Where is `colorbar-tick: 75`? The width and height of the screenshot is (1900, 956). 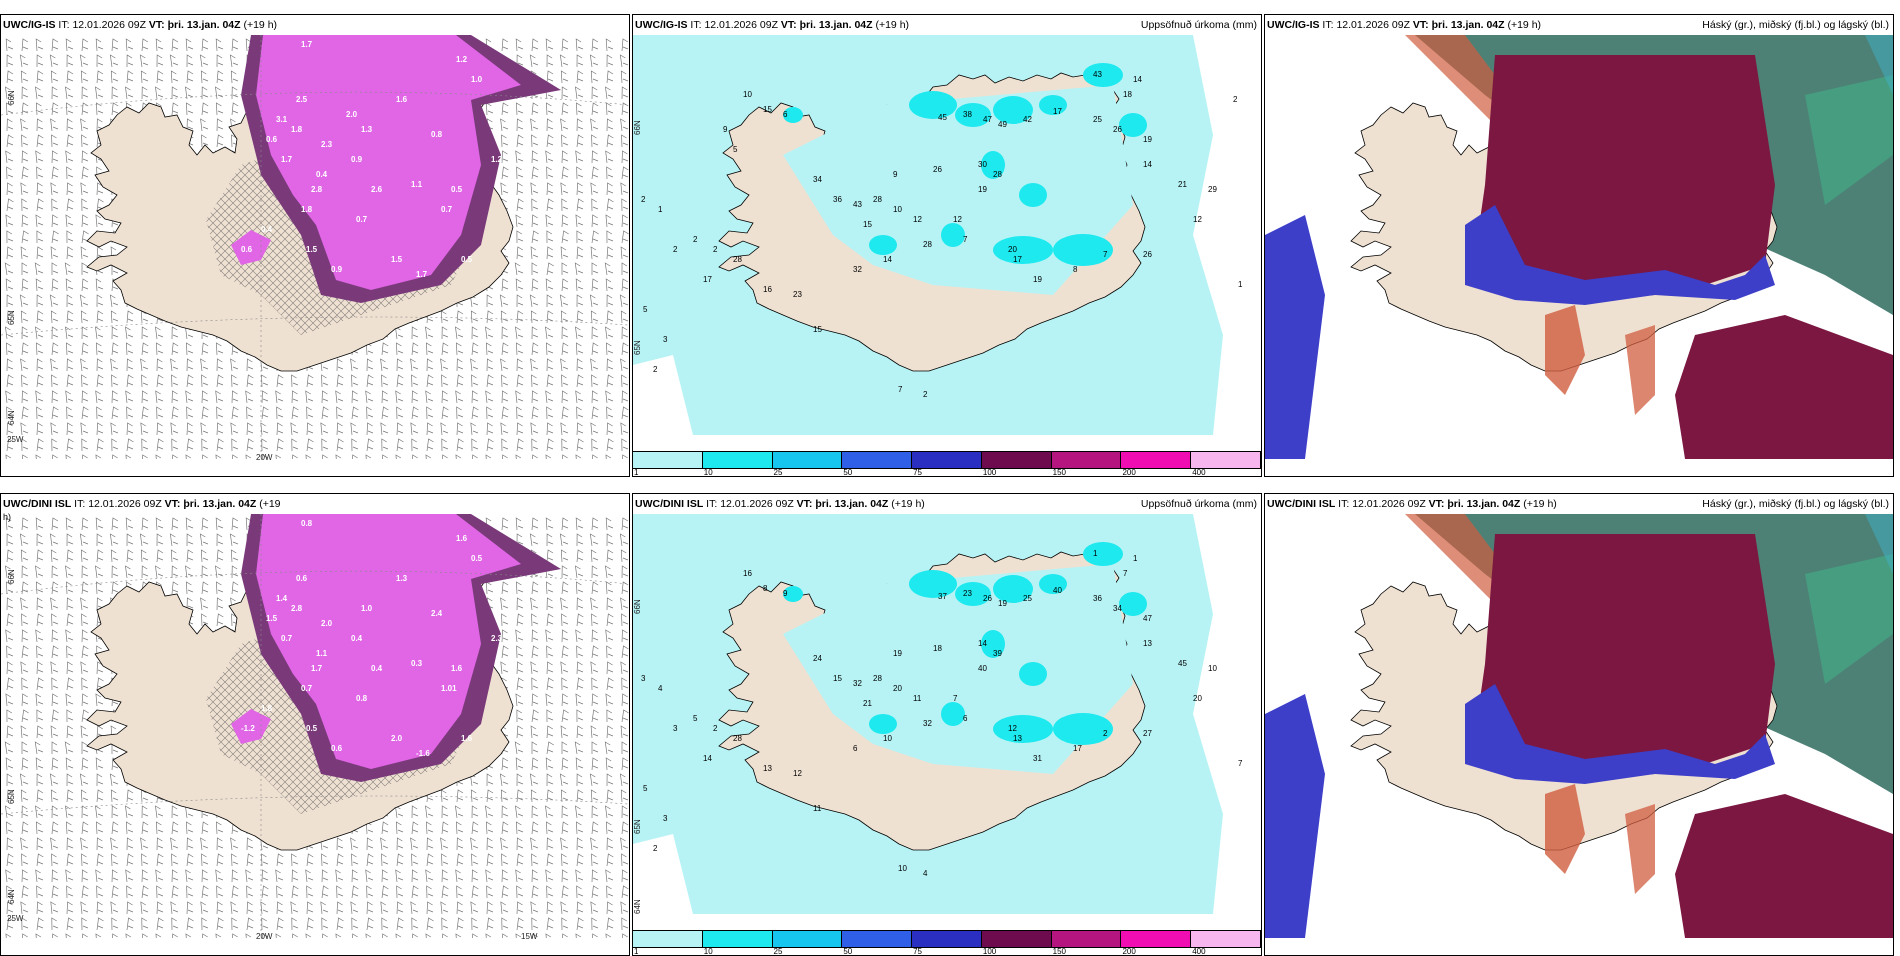
colorbar-tick: 75 is located at coordinates (918, 472).